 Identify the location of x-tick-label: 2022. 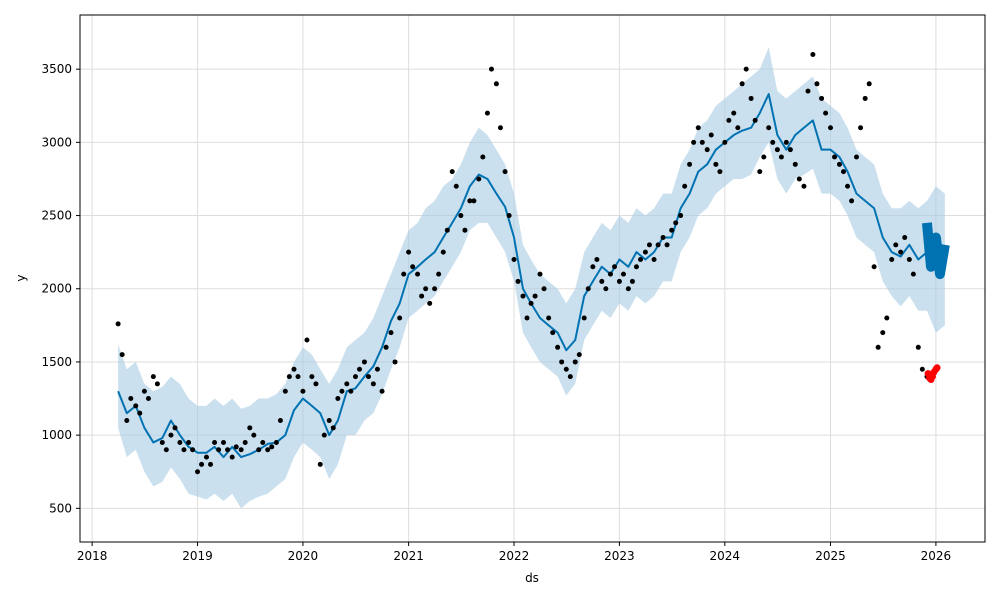
(514, 556).